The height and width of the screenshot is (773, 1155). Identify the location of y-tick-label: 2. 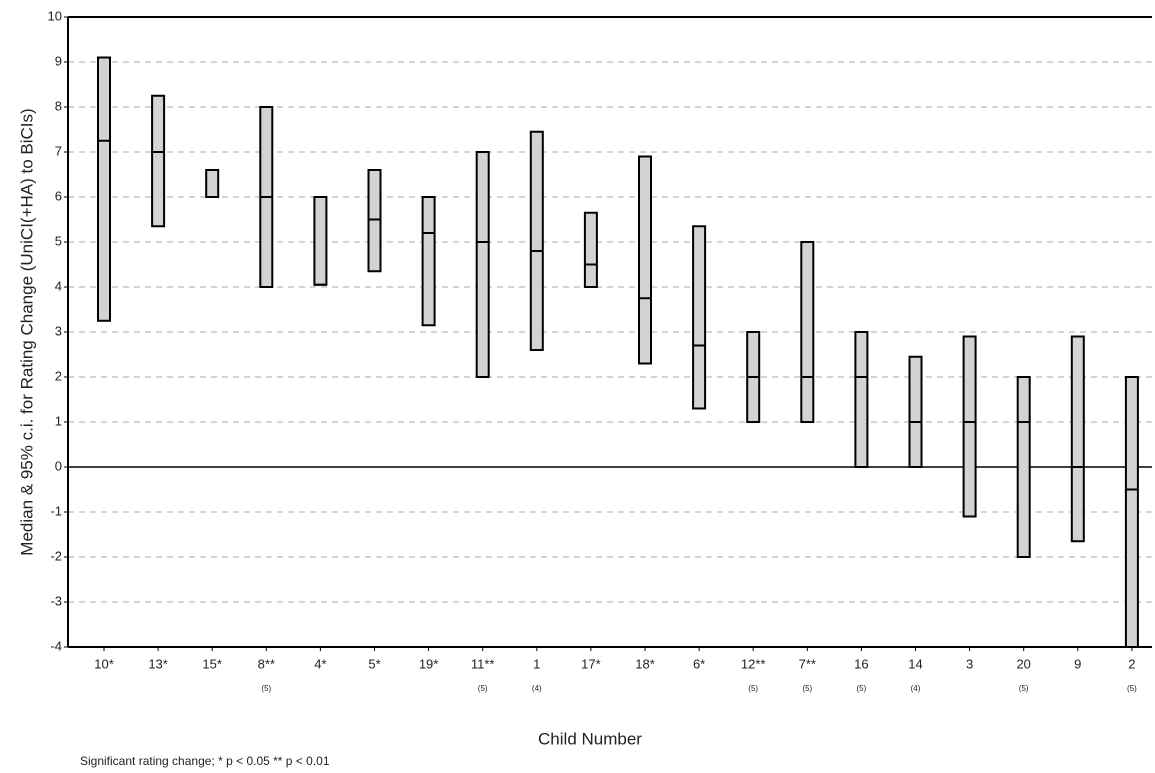
(58, 375).